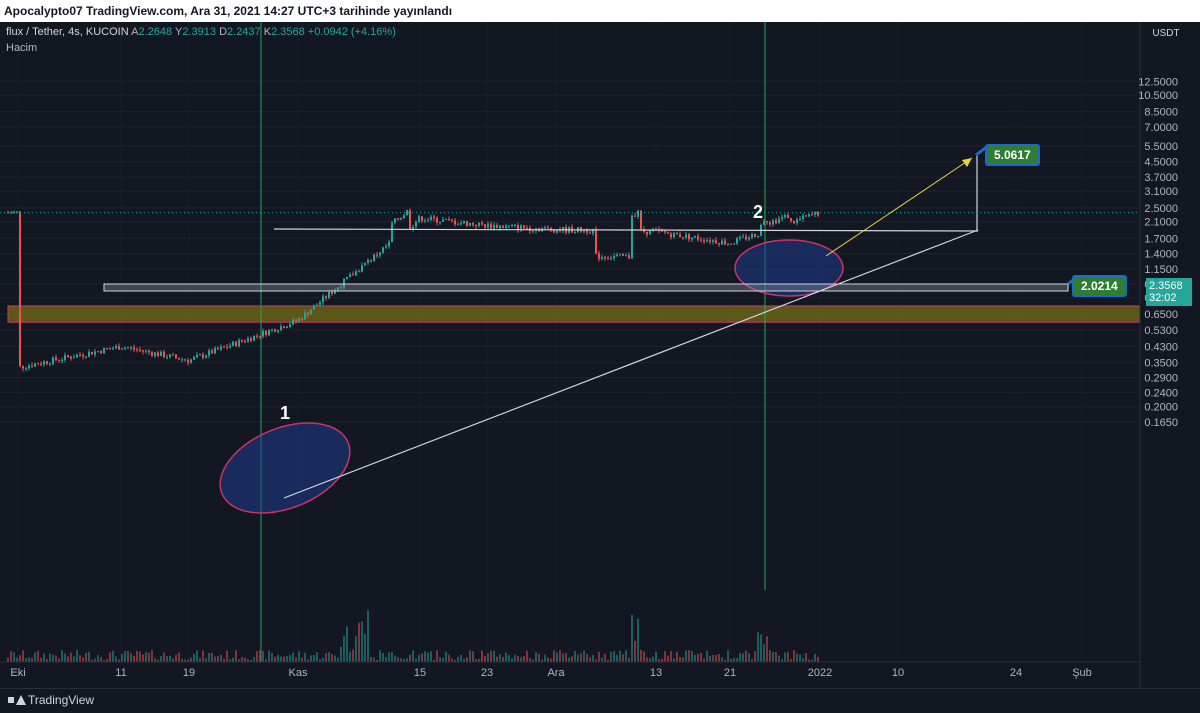  What do you see at coordinates (1161, 223) in the screenshot?
I see `price-tick-label: 2.1000` at bounding box center [1161, 223].